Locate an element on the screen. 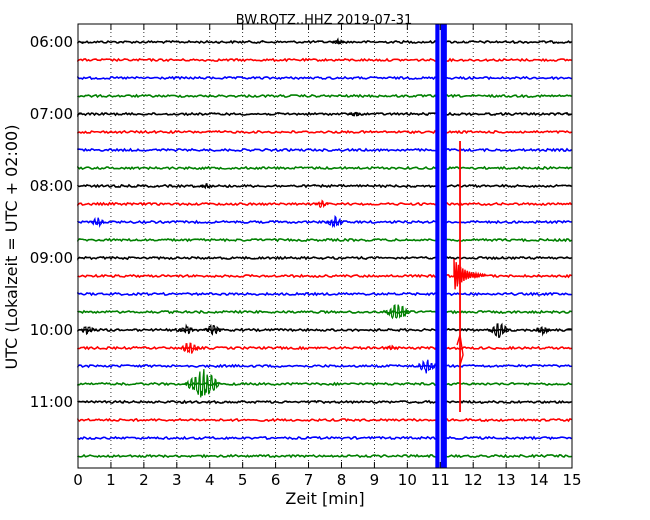 The width and height of the screenshot is (650, 520). saturation-band is located at coordinates (441, 246).